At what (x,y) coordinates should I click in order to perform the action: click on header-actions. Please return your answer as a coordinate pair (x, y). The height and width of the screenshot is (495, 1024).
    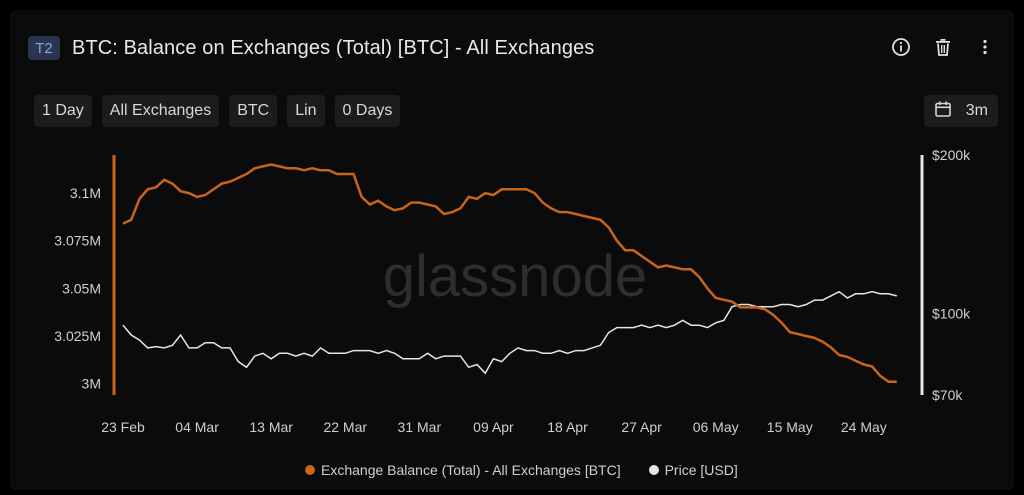
    Looking at the image, I should click on (943, 47).